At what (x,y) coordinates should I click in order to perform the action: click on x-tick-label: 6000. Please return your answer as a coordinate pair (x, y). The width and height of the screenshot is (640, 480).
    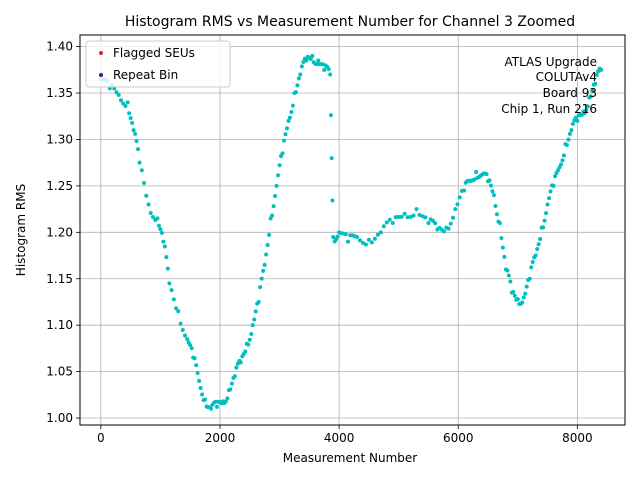
    Looking at the image, I should click on (458, 438).